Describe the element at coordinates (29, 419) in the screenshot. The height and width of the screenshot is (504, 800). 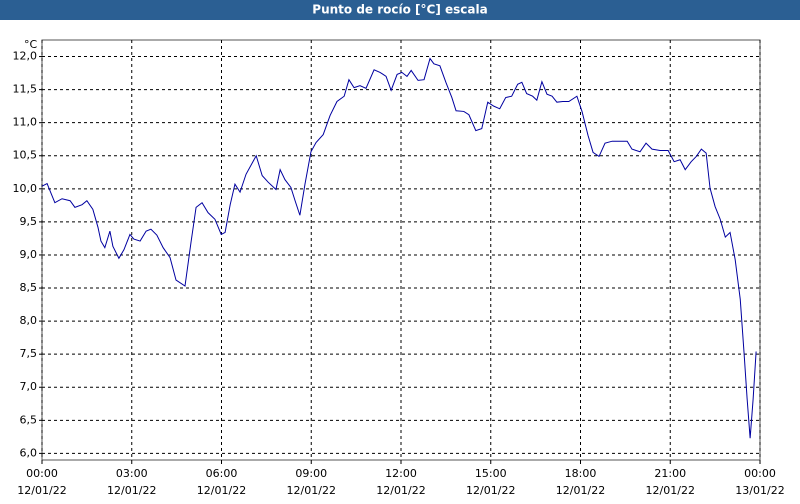
I see `y-tick-label: 6,5` at that location.